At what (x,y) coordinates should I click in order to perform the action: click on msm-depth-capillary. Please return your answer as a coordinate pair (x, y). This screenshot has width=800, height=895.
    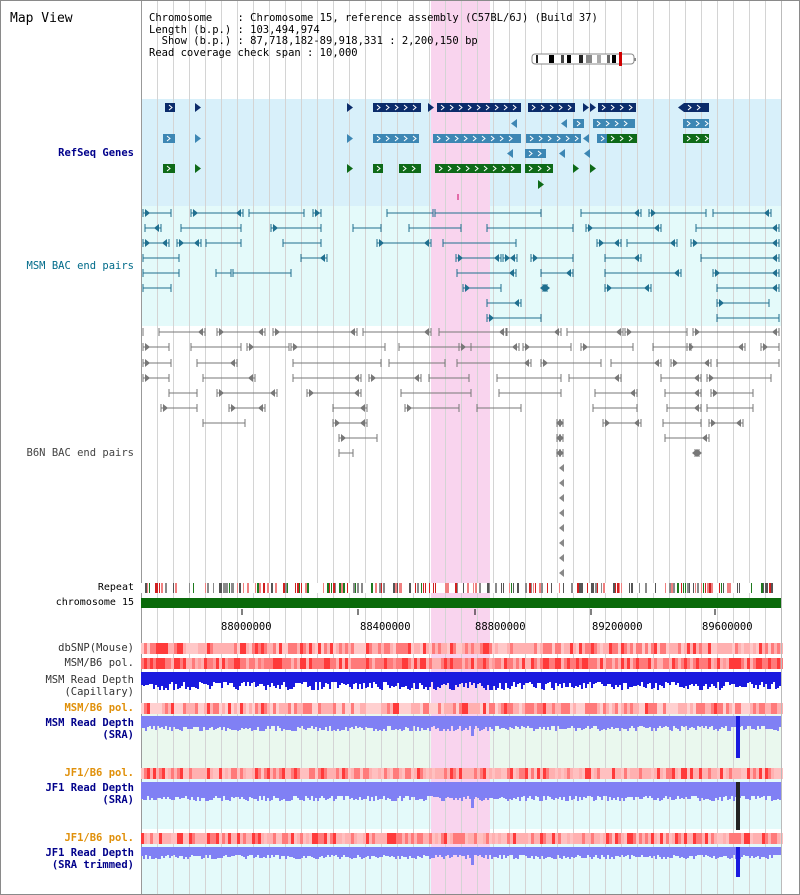
    Looking at the image, I should click on (461, 681).